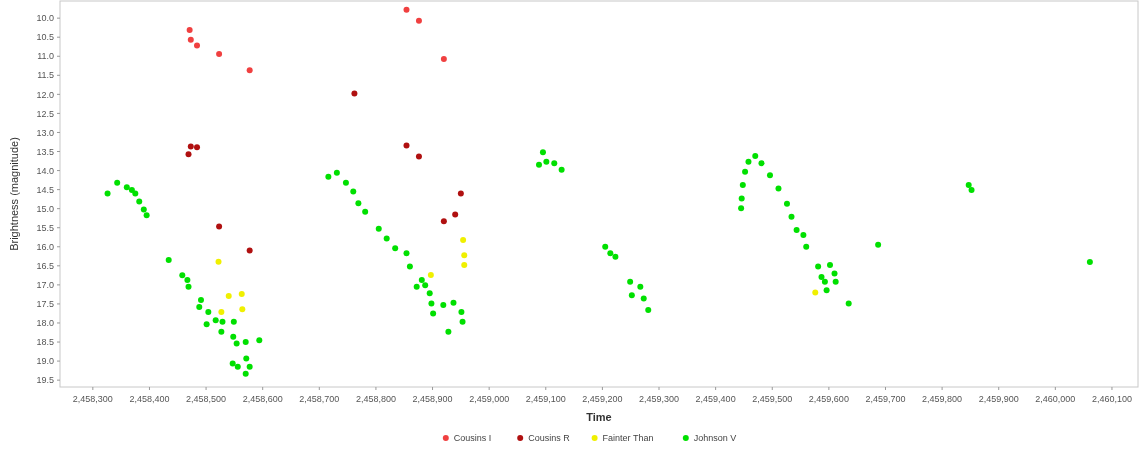 The image size is (1146, 456). I want to click on legend-label: Johnson V, so click(715, 438).